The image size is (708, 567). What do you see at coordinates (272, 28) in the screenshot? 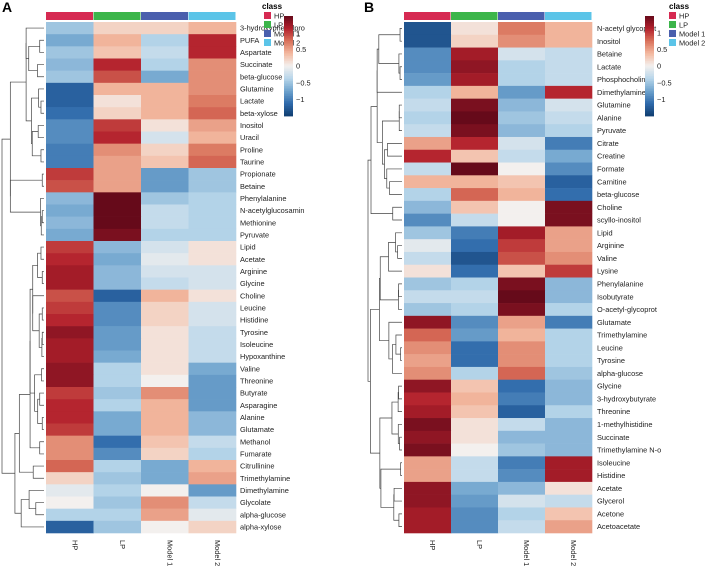
I see `row-label: 3-hydroxyphenylpro` at bounding box center [272, 28].